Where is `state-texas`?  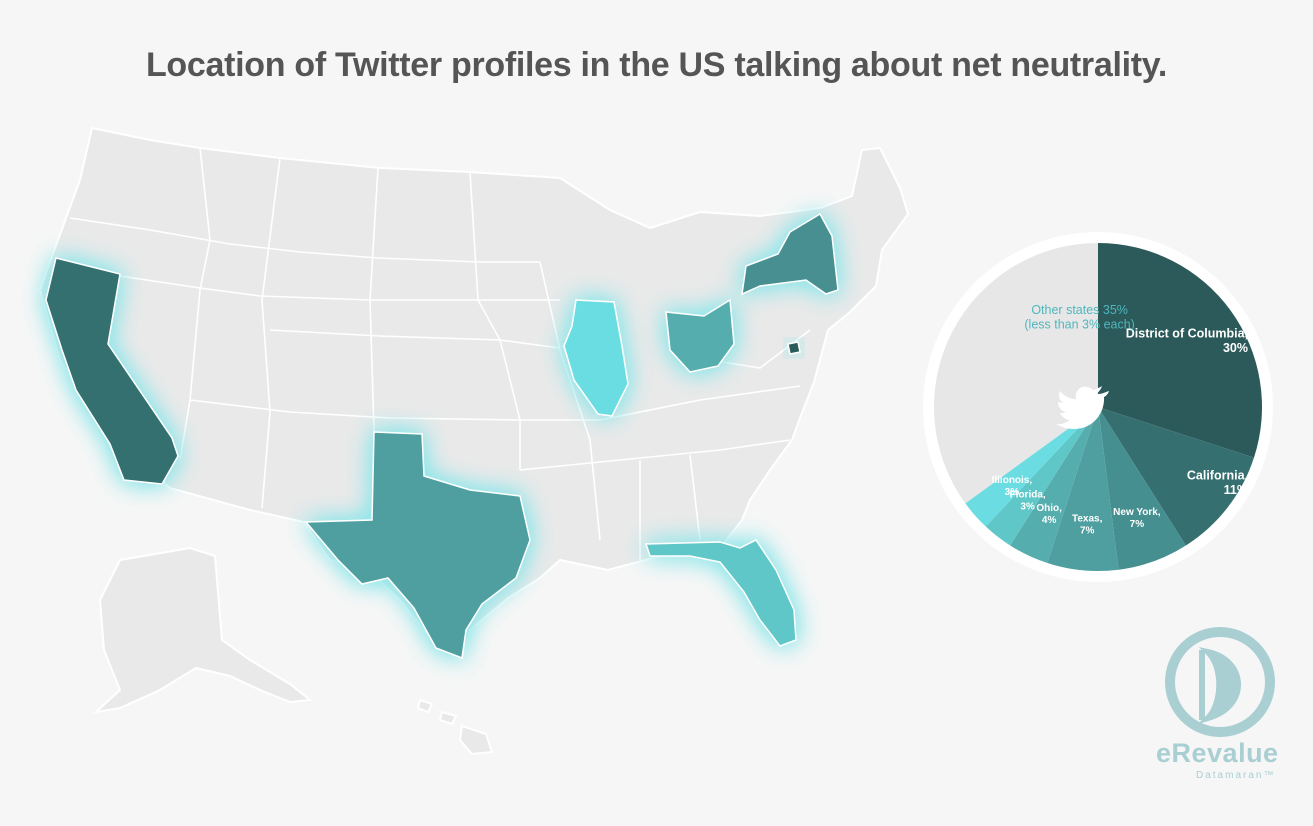 state-texas is located at coordinates (417, 545).